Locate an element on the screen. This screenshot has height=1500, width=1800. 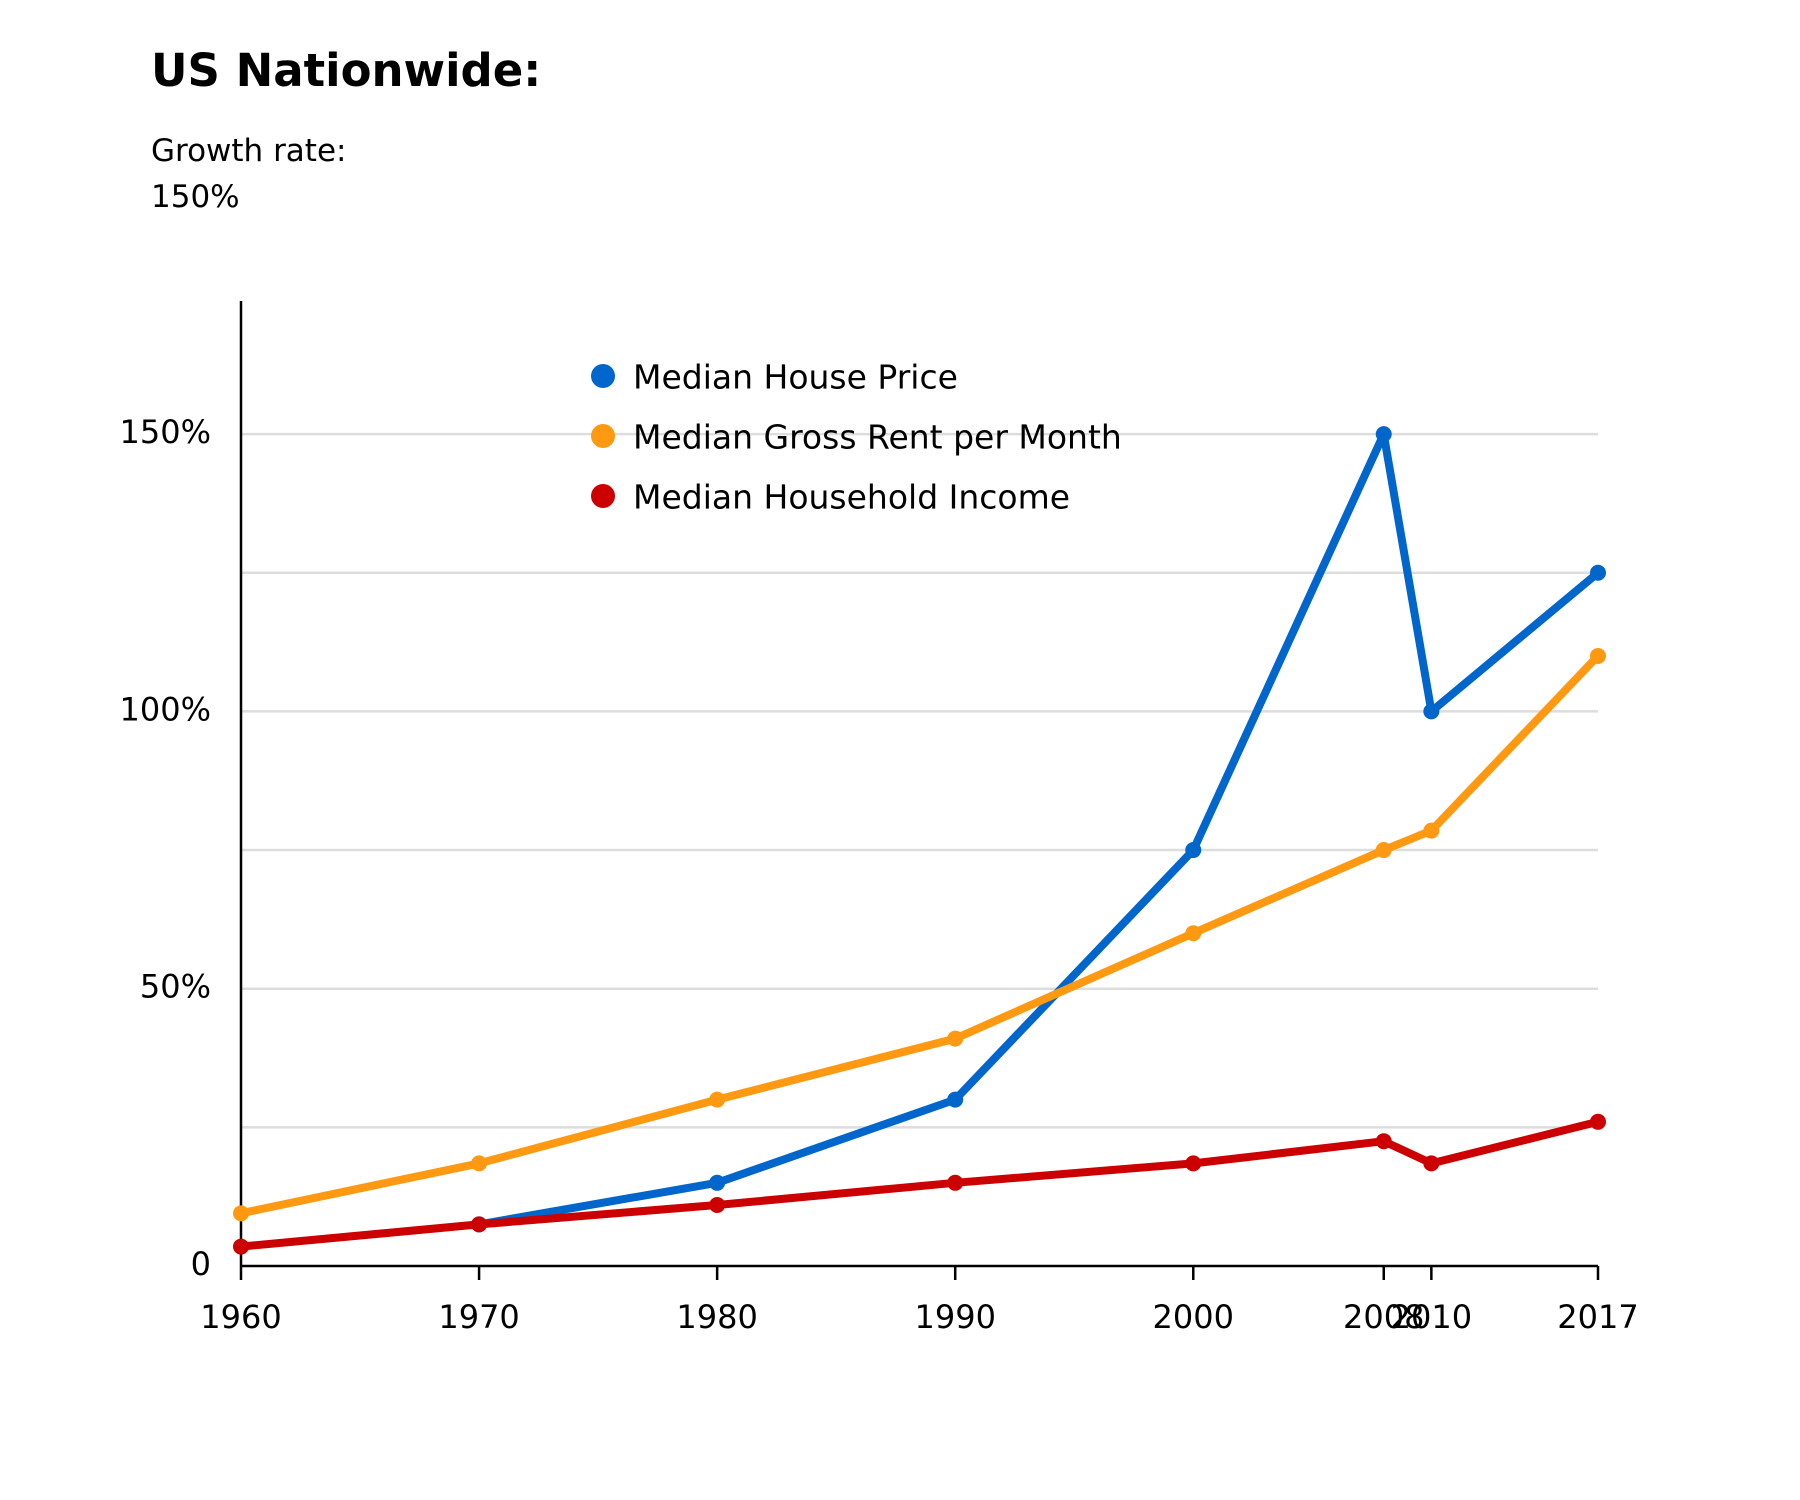
y-tick-label-0: 0 is located at coordinates (201, 1264).